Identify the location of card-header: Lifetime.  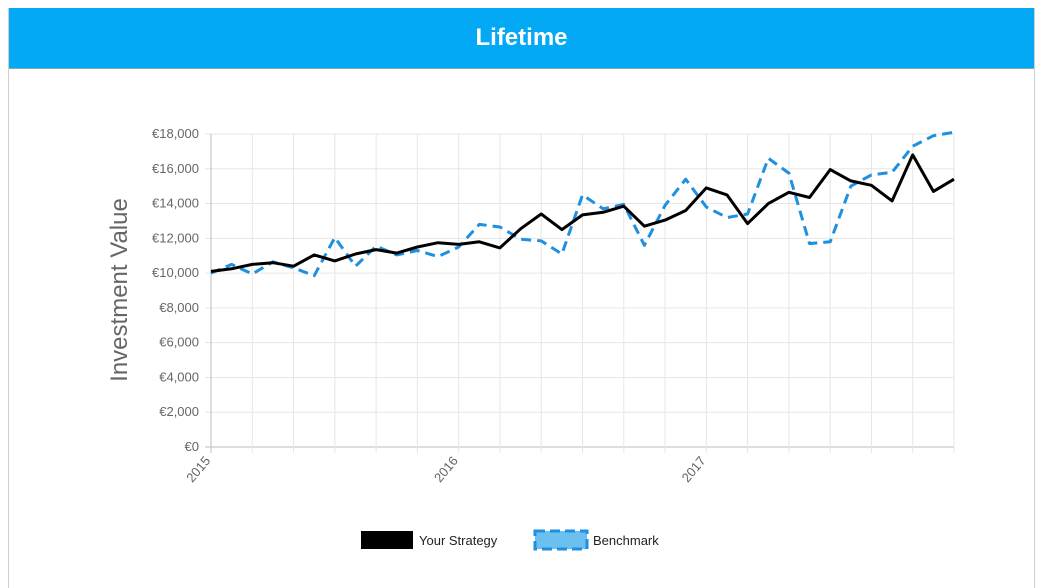
(521, 38).